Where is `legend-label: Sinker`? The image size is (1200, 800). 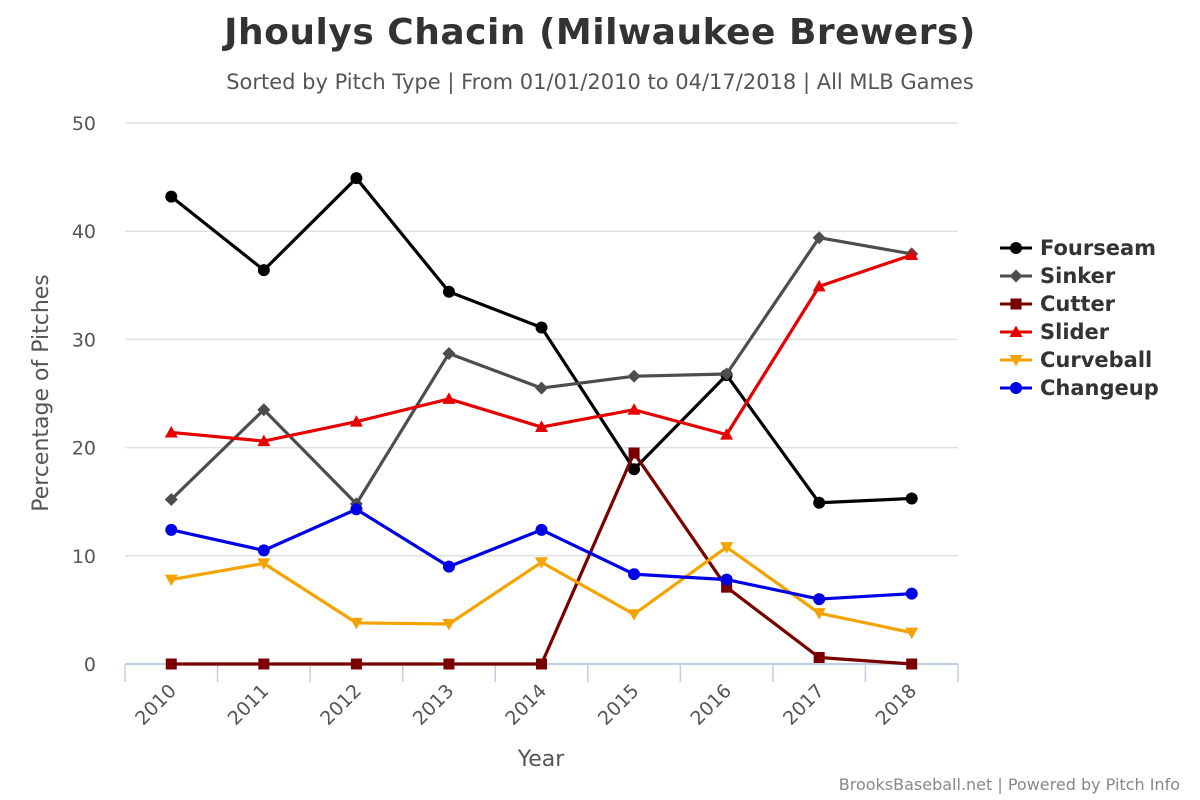
legend-label: Sinker is located at coordinates (1078, 276).